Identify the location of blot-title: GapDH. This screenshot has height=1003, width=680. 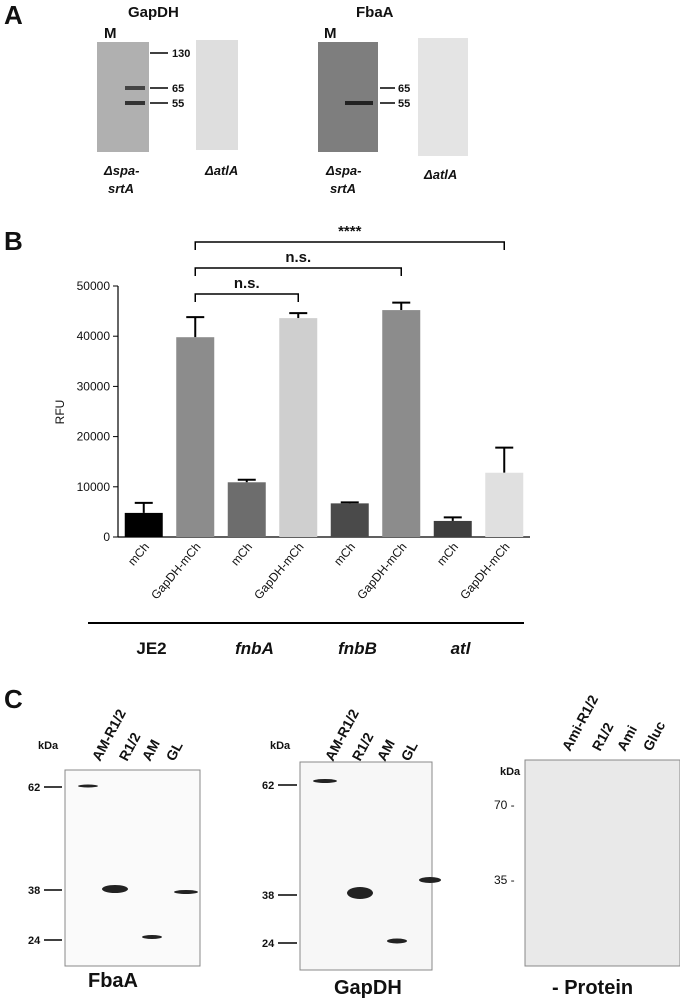
(153, 12).